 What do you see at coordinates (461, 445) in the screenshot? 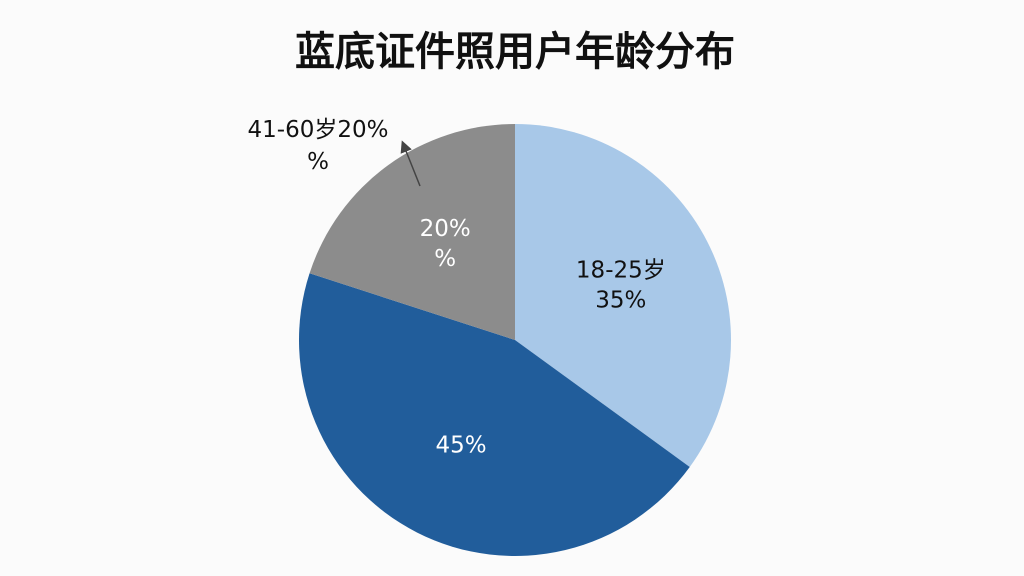
I see `slice-value-label: 45%` at bounding box center [461, 445].